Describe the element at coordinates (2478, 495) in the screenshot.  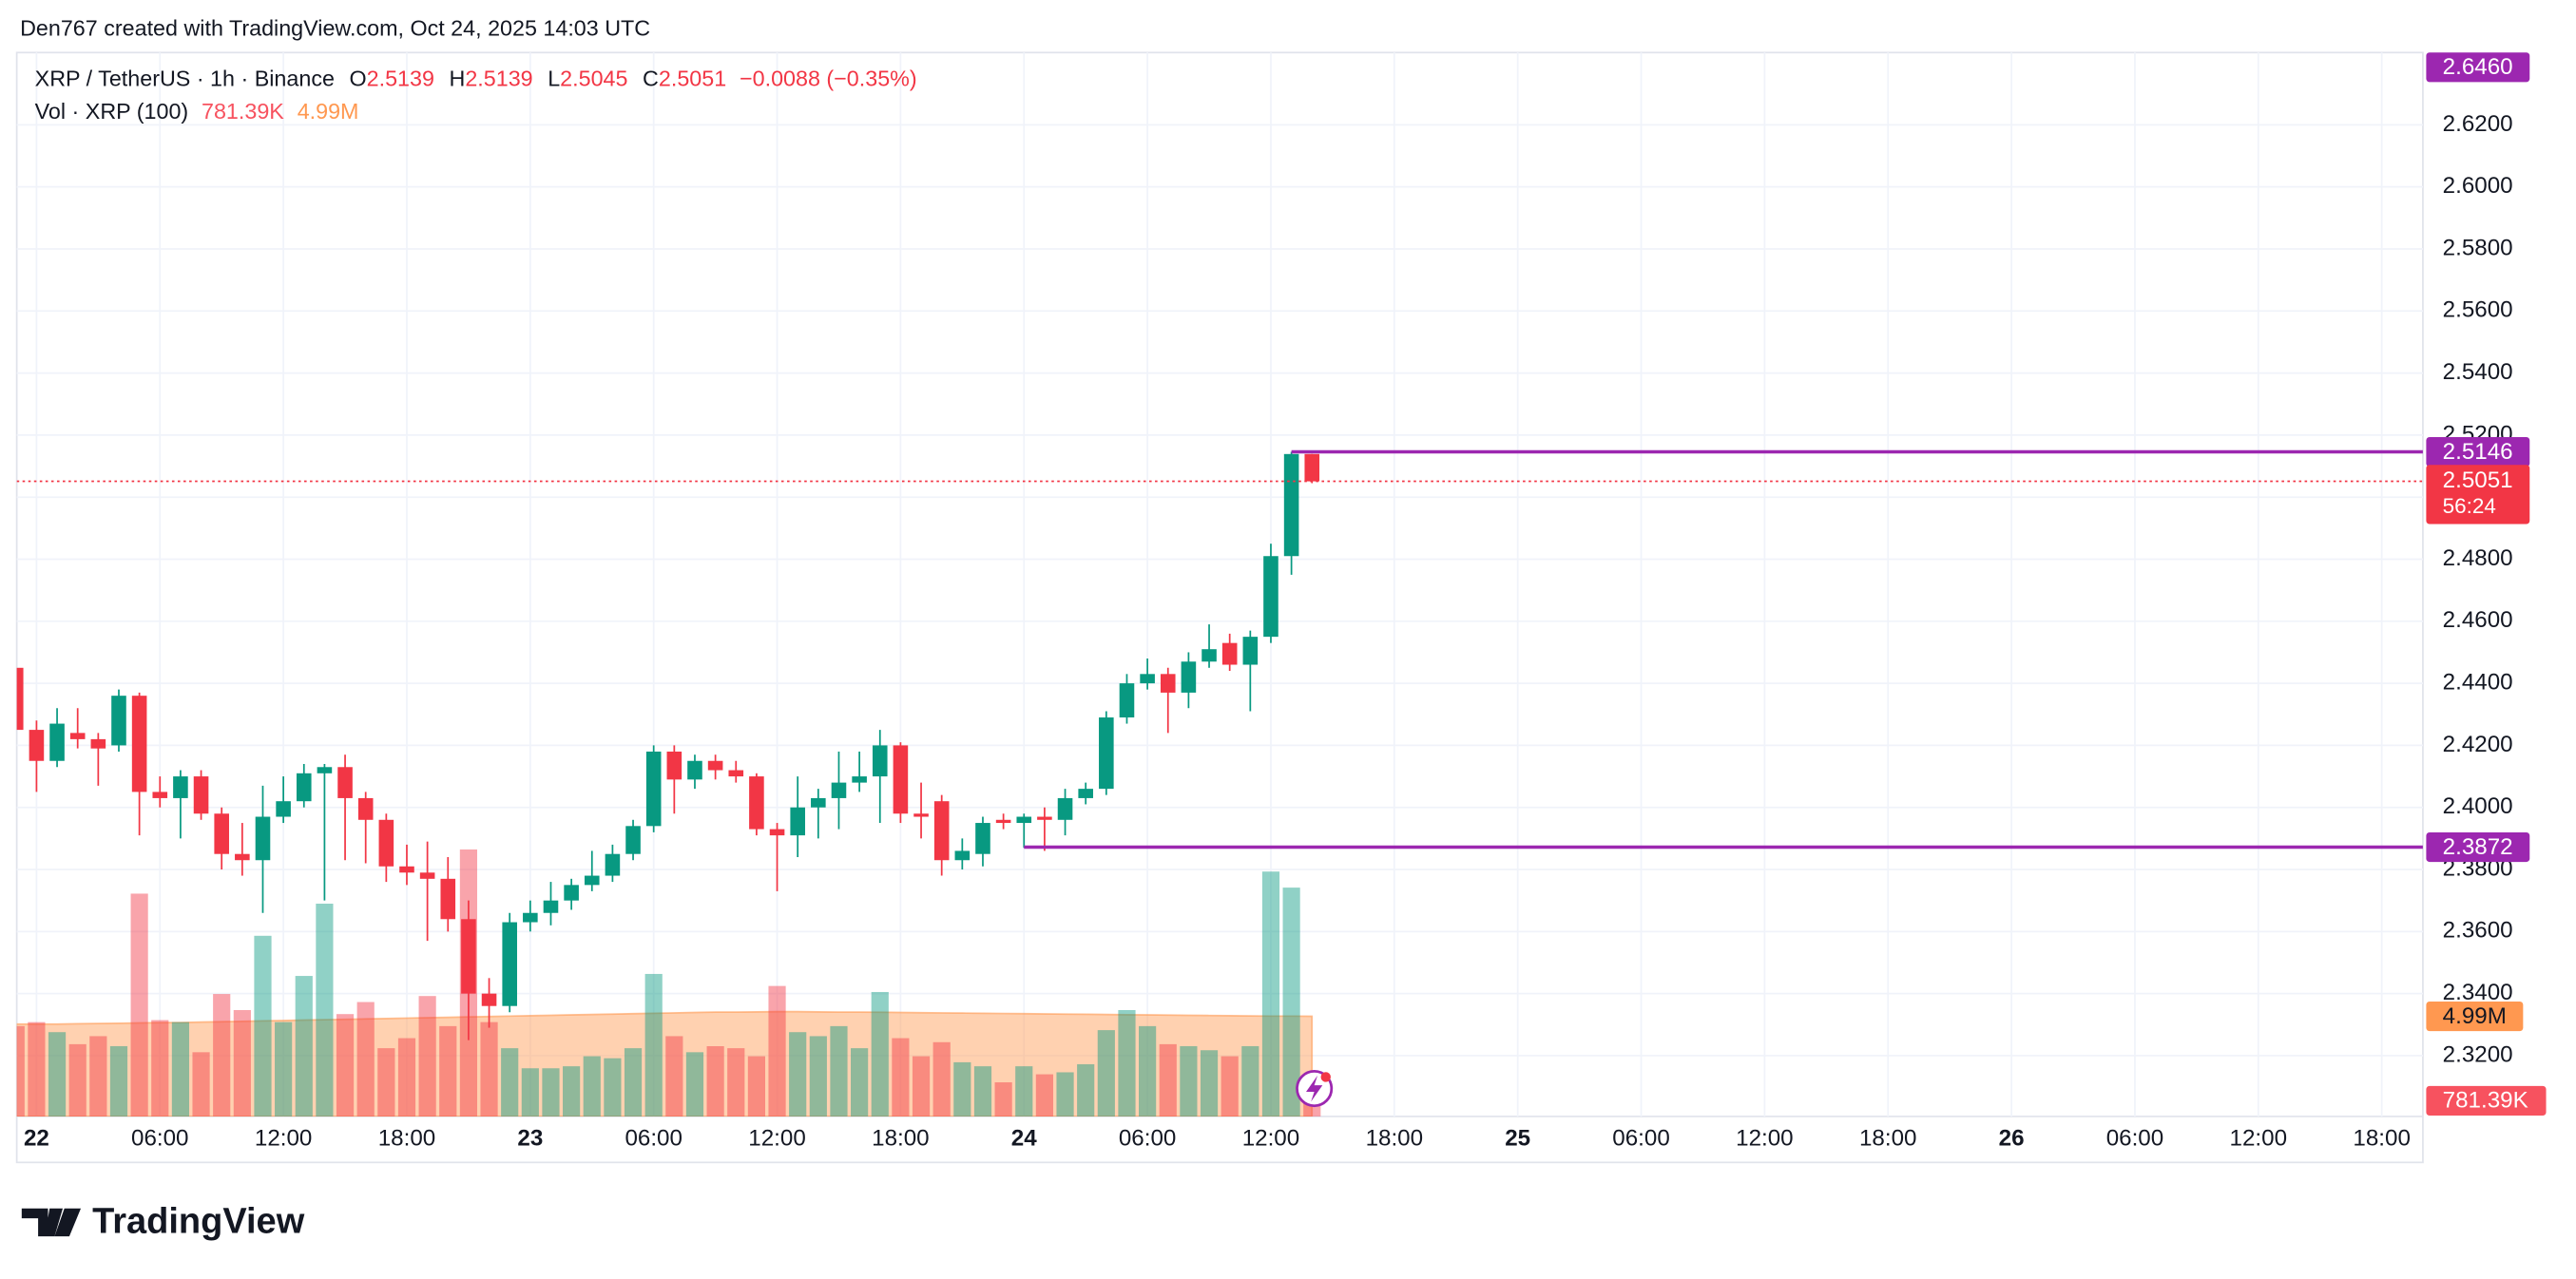
I see `last-price-box` at that location.